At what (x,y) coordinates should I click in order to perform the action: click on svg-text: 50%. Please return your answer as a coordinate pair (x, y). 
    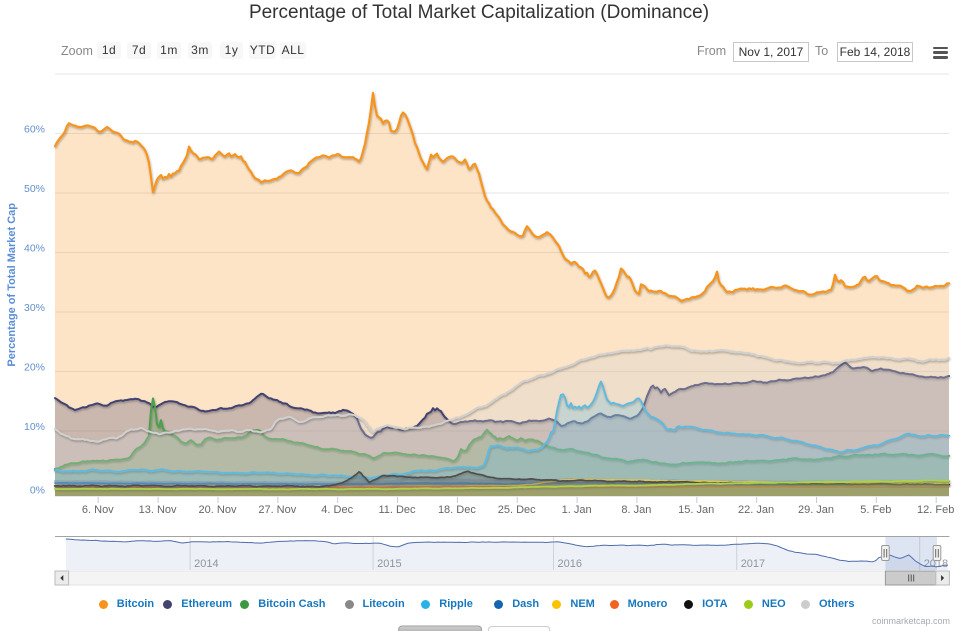
    Looking at the image, I should click on (34, 189).